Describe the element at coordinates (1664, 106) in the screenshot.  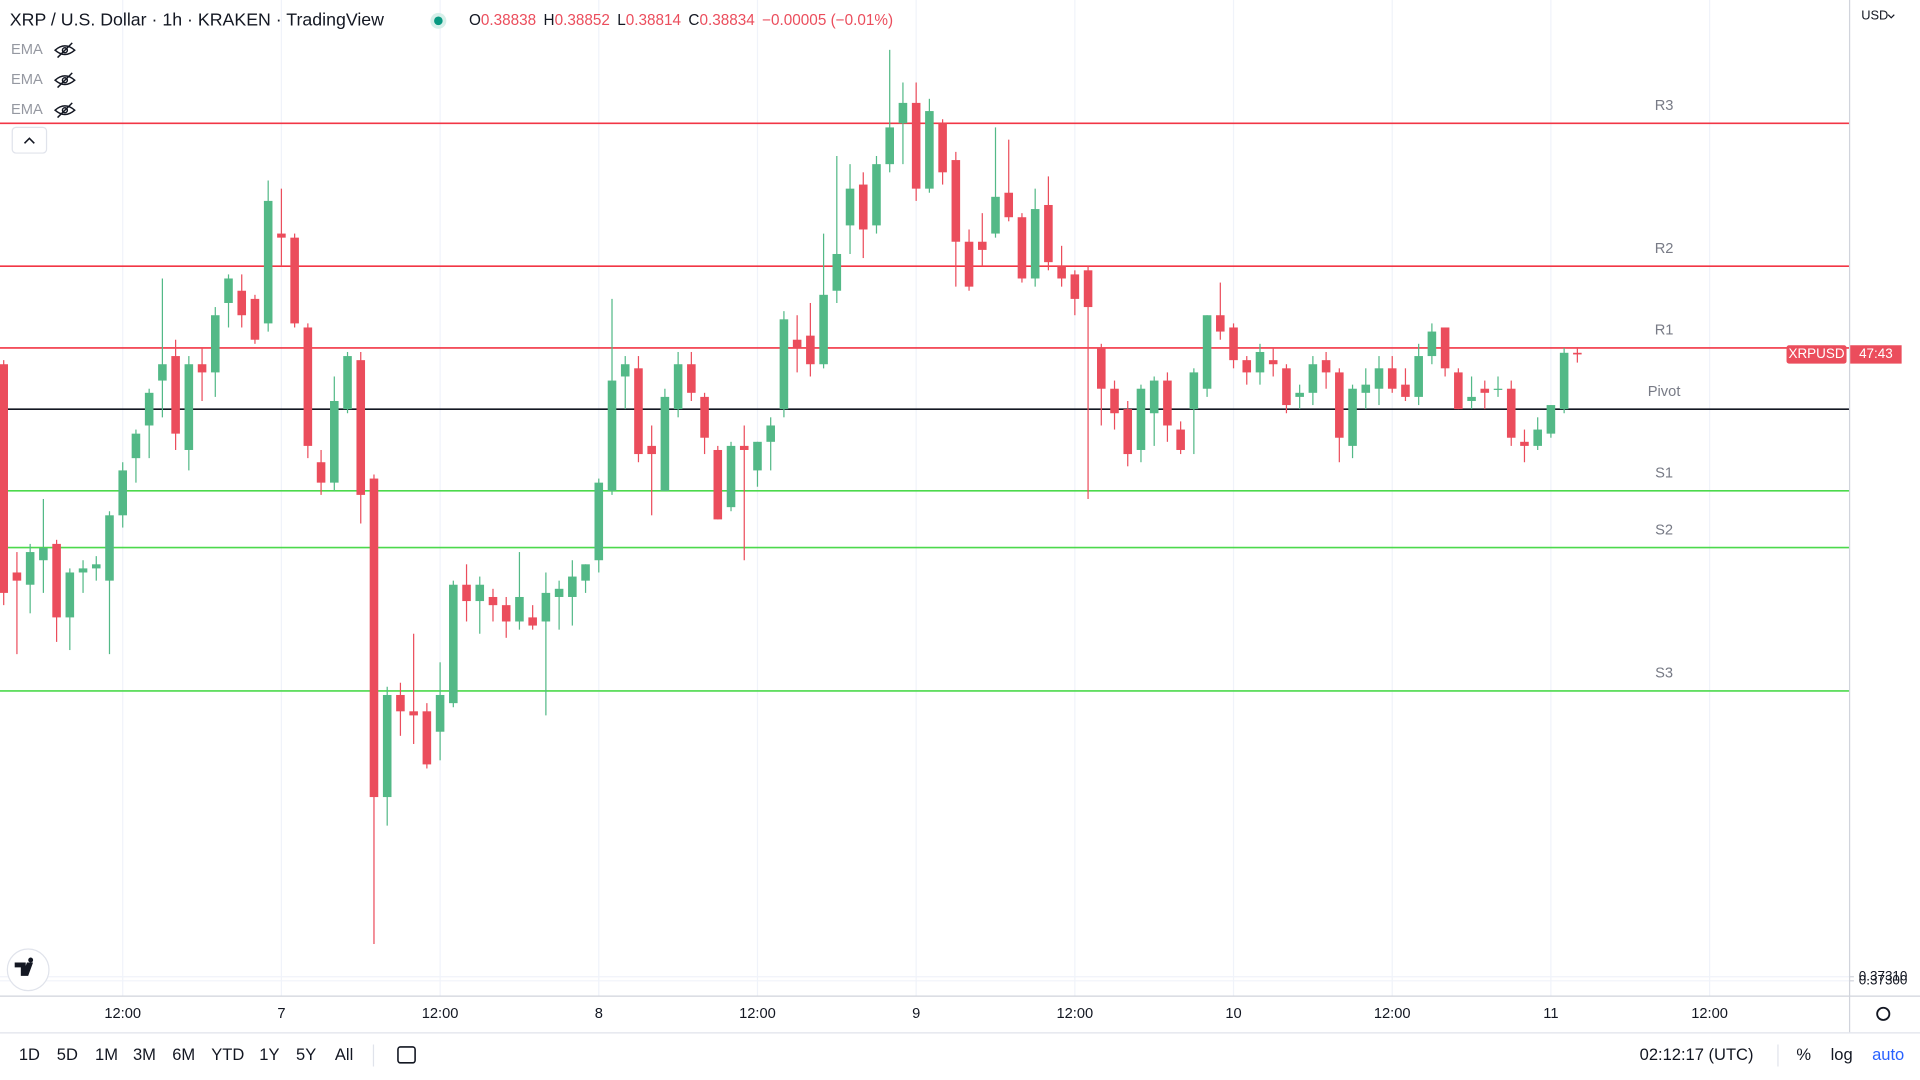
I see `level-label: R3` at that location.